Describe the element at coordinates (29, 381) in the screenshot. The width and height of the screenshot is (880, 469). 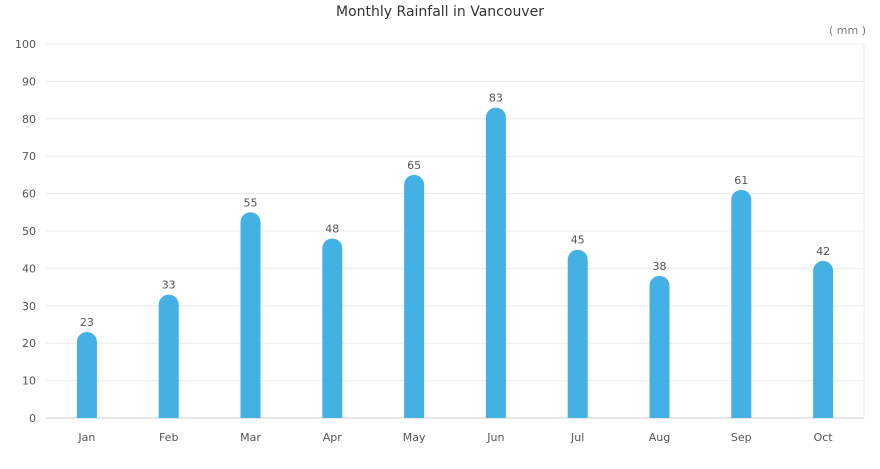
I see `y-tick-label: 10` at that location.